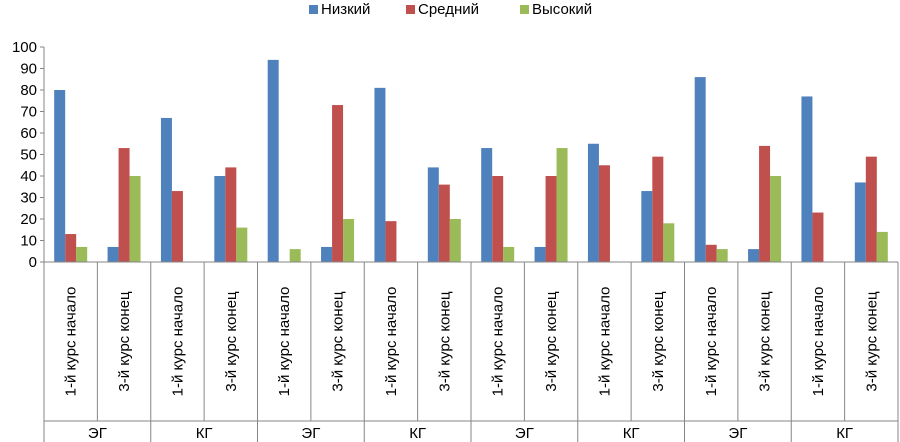  Describe the element at coordinates (33, 262) in the screenshot. I see `y-tick-label: 0` at that location.